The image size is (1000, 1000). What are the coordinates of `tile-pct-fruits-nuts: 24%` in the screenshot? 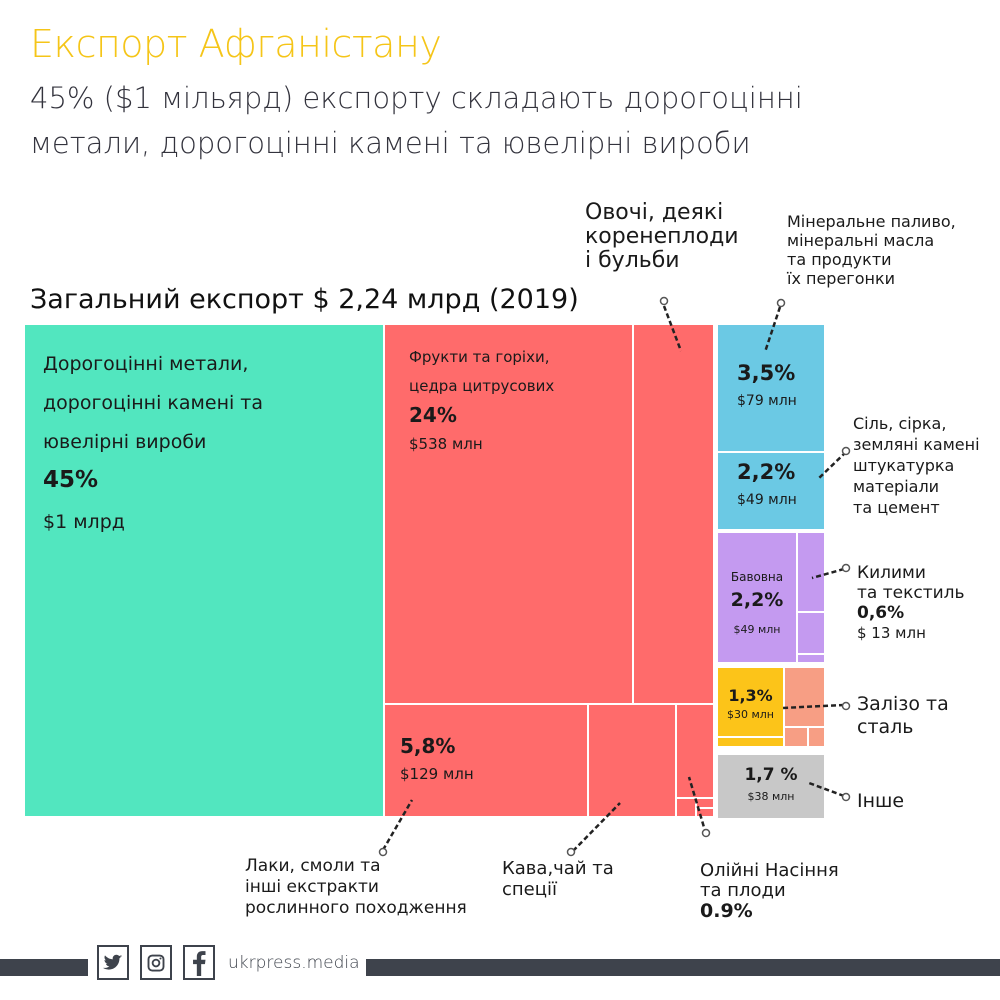 It's located at (433, 415).